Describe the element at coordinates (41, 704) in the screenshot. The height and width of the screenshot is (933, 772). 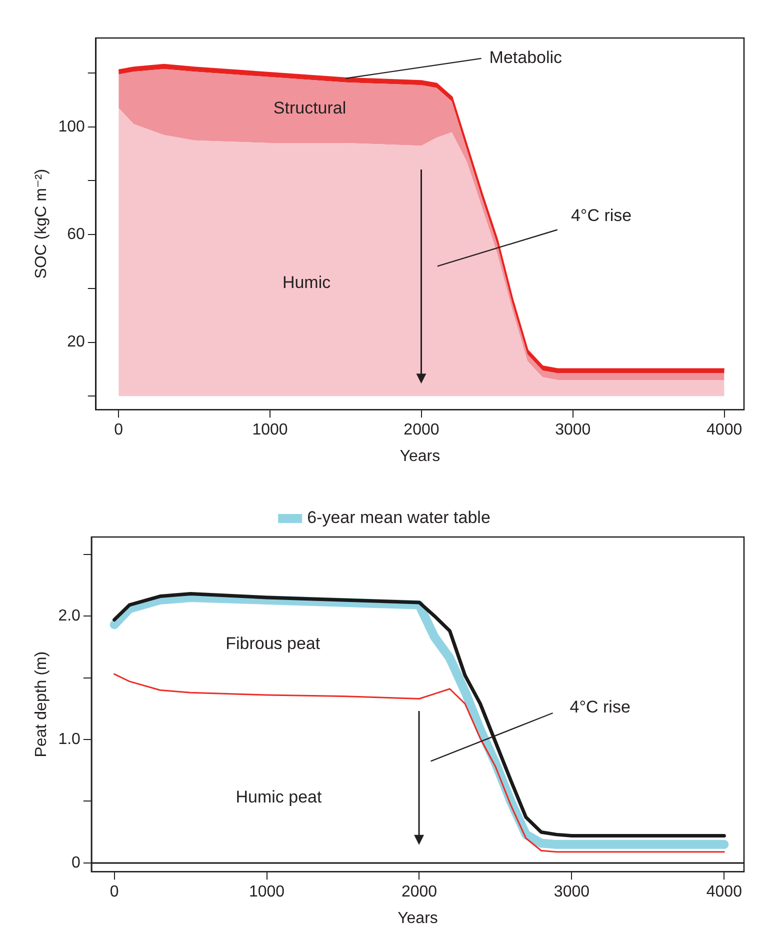
I see `y-axis-title: Peat depth (m)` at that location.